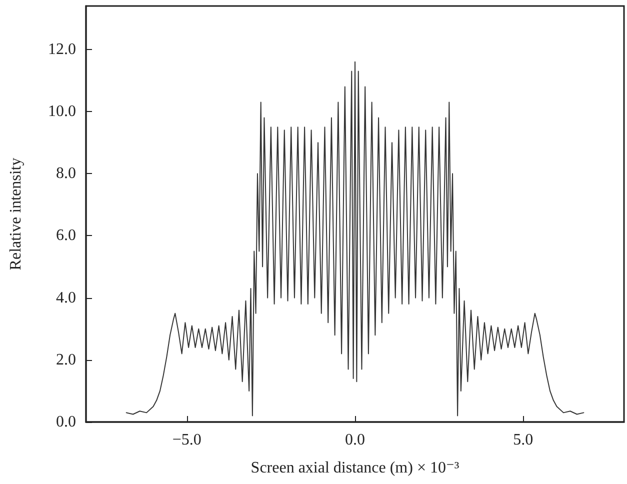 The image size is (627, 484). What do you see at coordinates (66, 297) in the screenshot?
I see `y-tick-label: 4.0` at bounding box center [66, 297].